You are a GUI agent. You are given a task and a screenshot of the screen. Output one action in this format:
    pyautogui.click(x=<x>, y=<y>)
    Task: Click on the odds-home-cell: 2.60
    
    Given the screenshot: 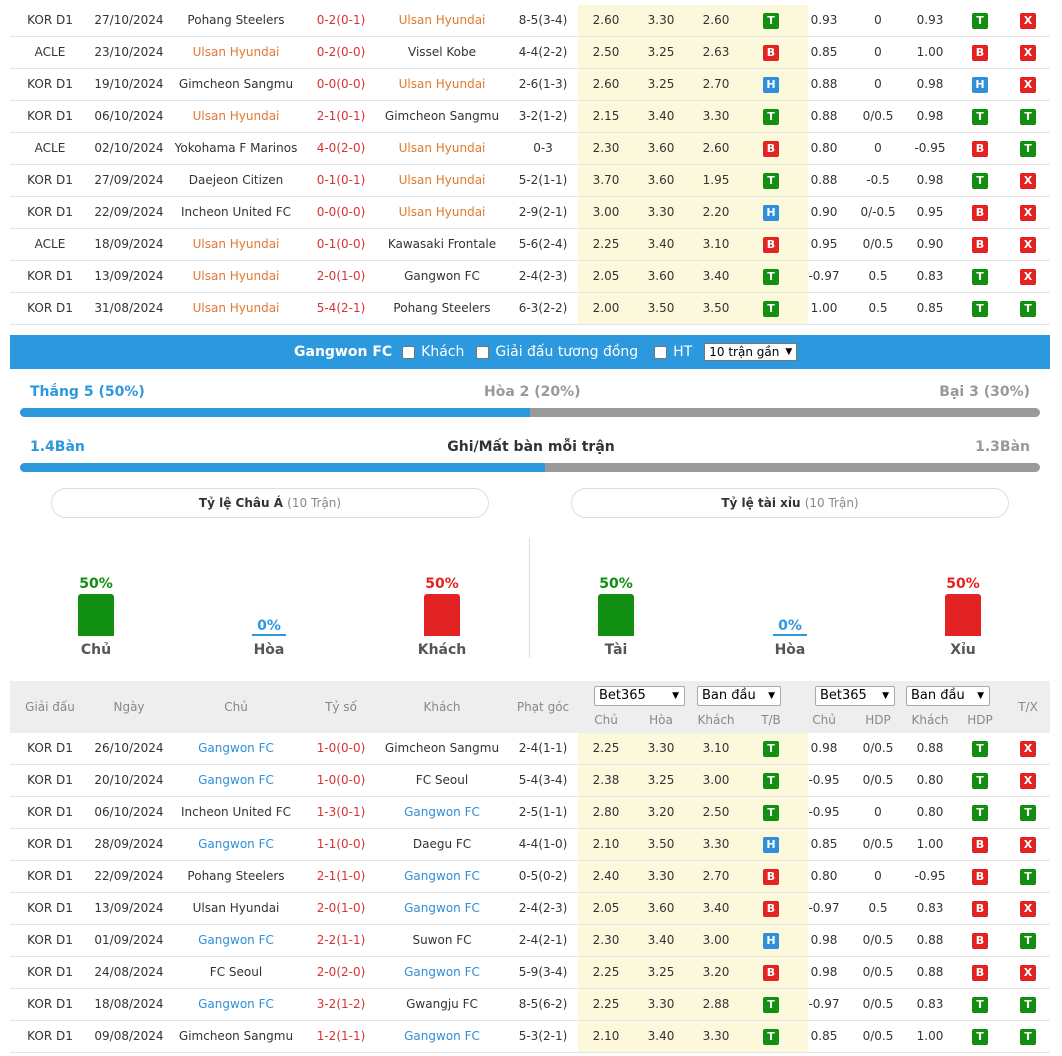 What is the action you would take?
    pyautogui.click(x=606, y=20)
    